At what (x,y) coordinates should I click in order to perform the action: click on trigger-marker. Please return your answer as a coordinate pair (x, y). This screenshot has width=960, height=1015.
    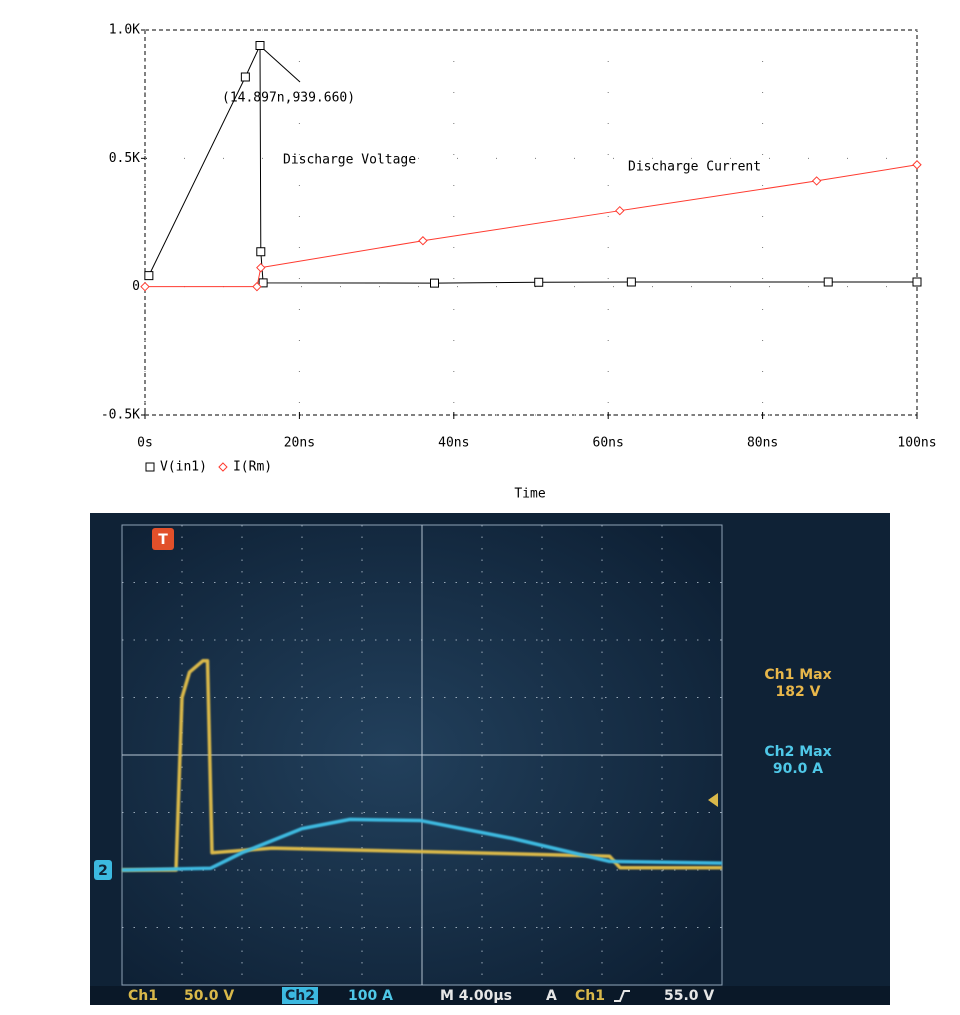
    Looking at the image, I should click on (163, 539).